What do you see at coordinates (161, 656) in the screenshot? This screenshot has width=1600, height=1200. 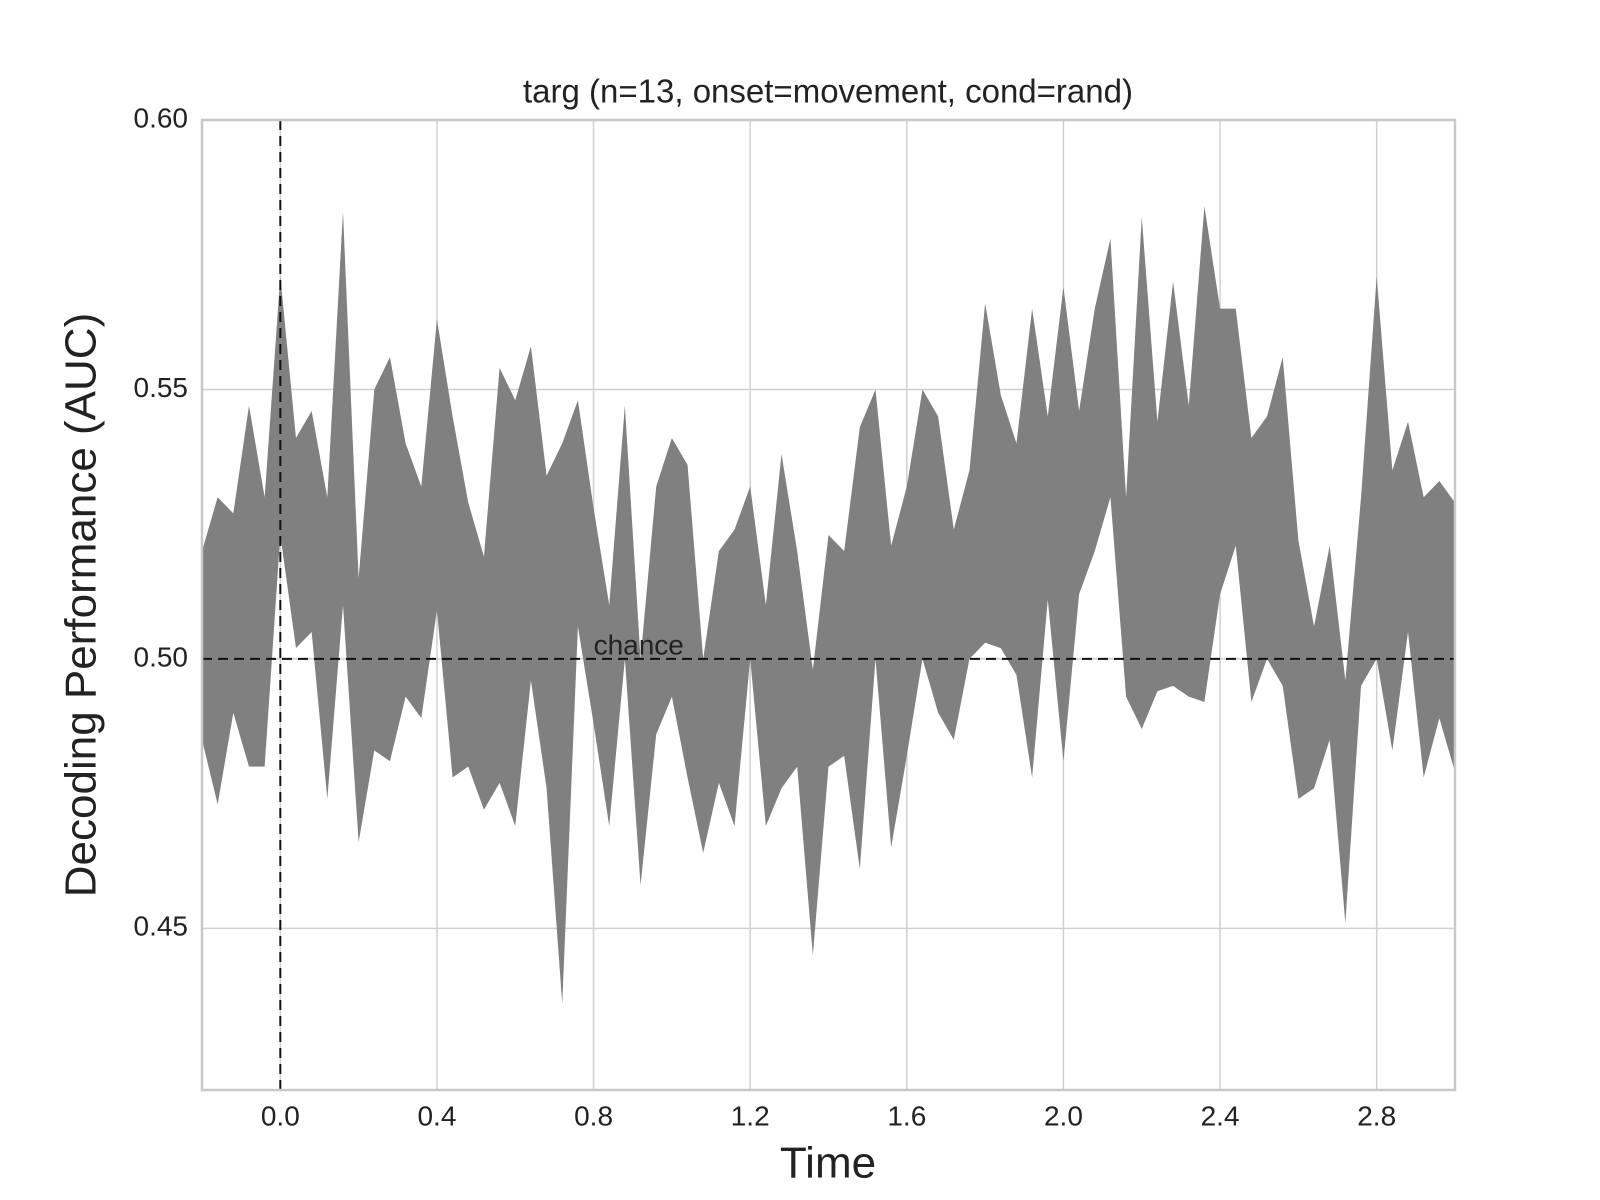 I see `y-tick-label: 0.50` at bounding box center [161, 656].